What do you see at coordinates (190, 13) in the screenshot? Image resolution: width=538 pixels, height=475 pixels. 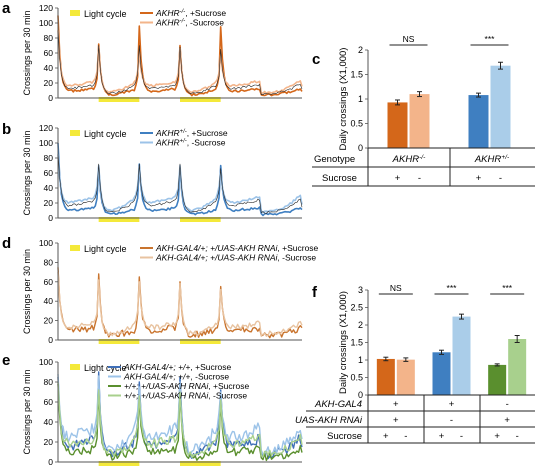 I see `legend-label: AKHR-/-, +Sucrose` at bounding box center [190, 13].